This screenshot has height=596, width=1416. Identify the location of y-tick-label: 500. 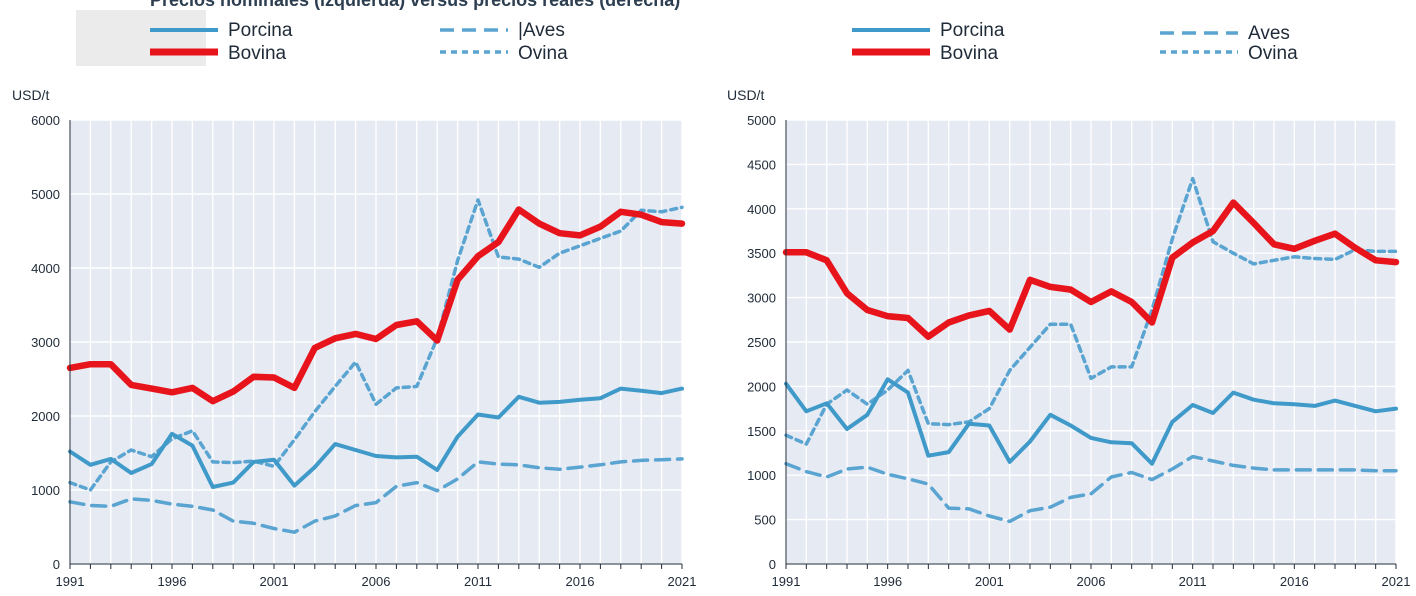
(765, 520).